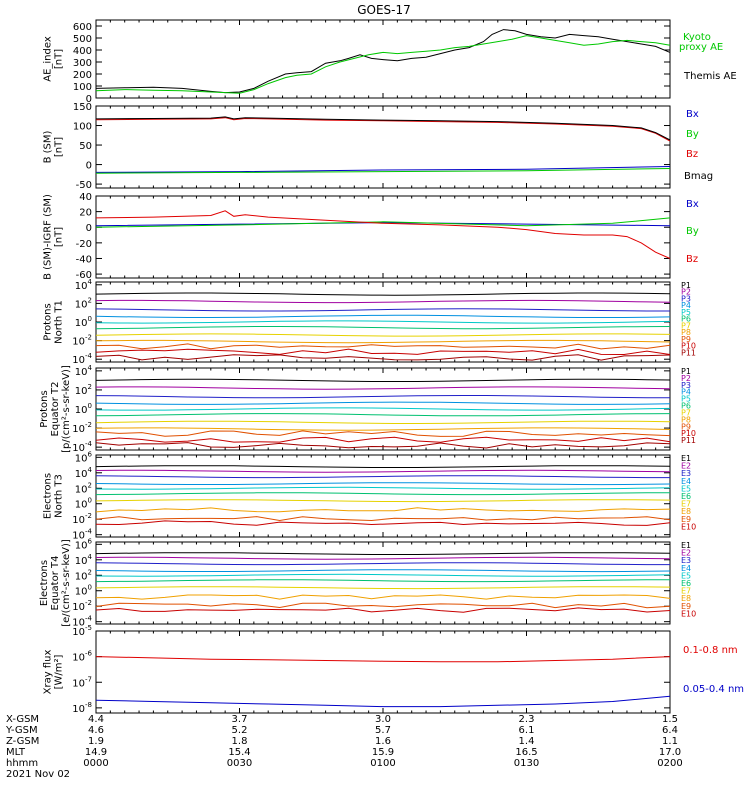 The height and width of the screenshot is (800, 750). Describe the element at coordinates (383, 439) in the screenshot. I see `channel-p10` at that location.